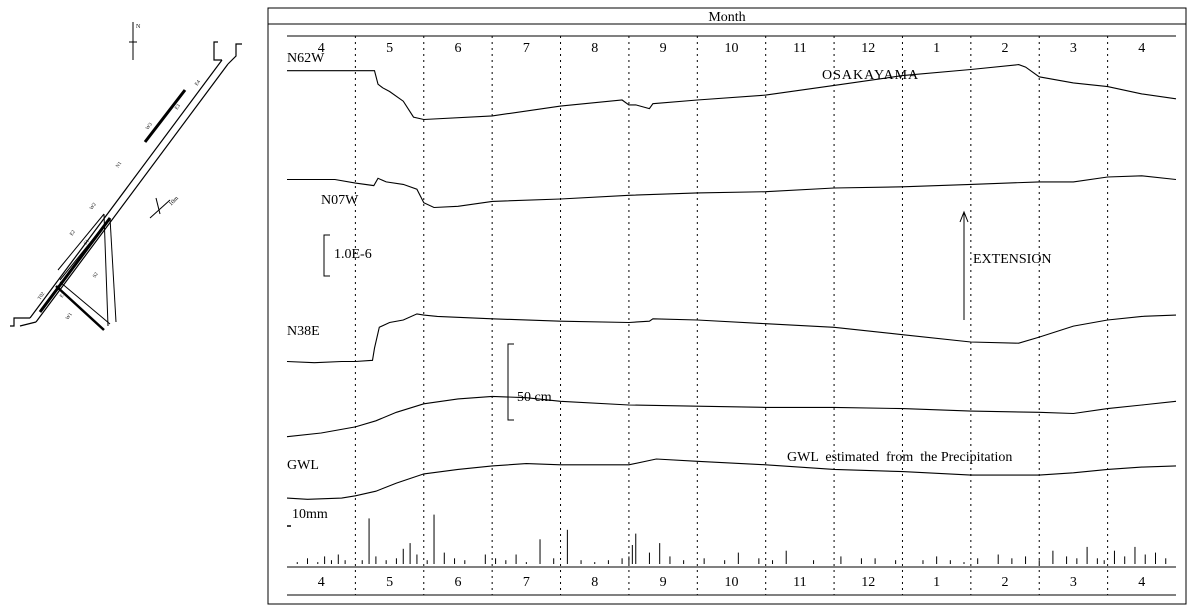 The height and width of the screenshot is (612, 1197). What do you see at coordinates (899, 457) in the screenshot?
I see `gwl-note: GWL estimated from the Precipitation` at bounding box center [899, 457].